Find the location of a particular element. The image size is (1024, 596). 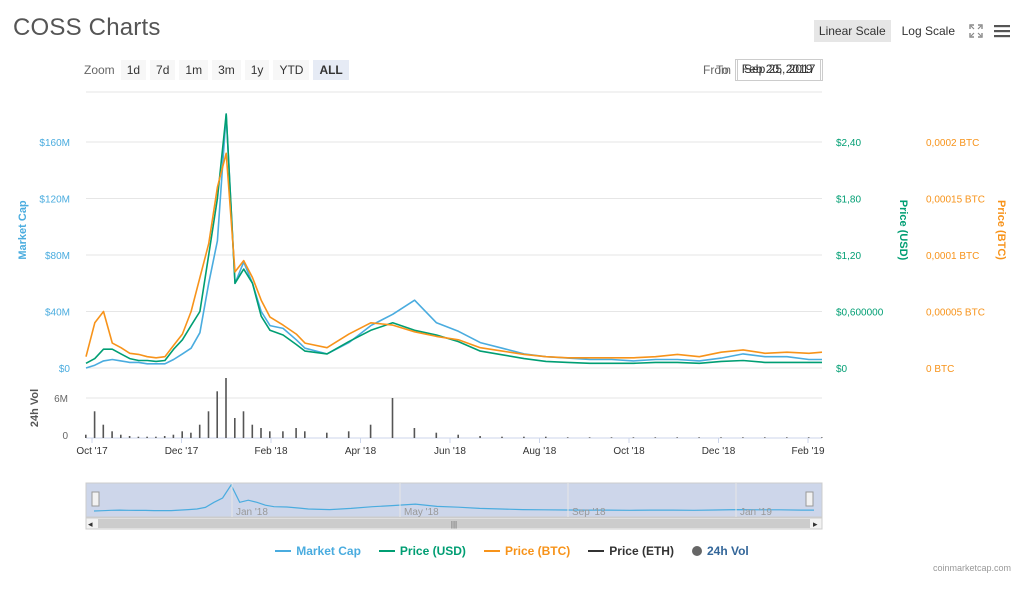

navigator-label: Jan '19 is located at coordinates (756, 512).